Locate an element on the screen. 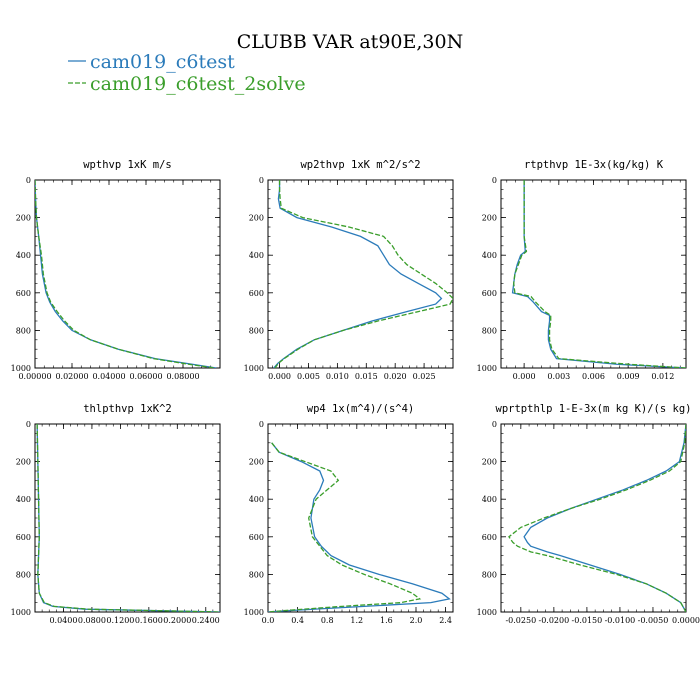 This screenshot has height=700, width=700. x-tick-label: 0.2400 is located at coordinates (206, 620).